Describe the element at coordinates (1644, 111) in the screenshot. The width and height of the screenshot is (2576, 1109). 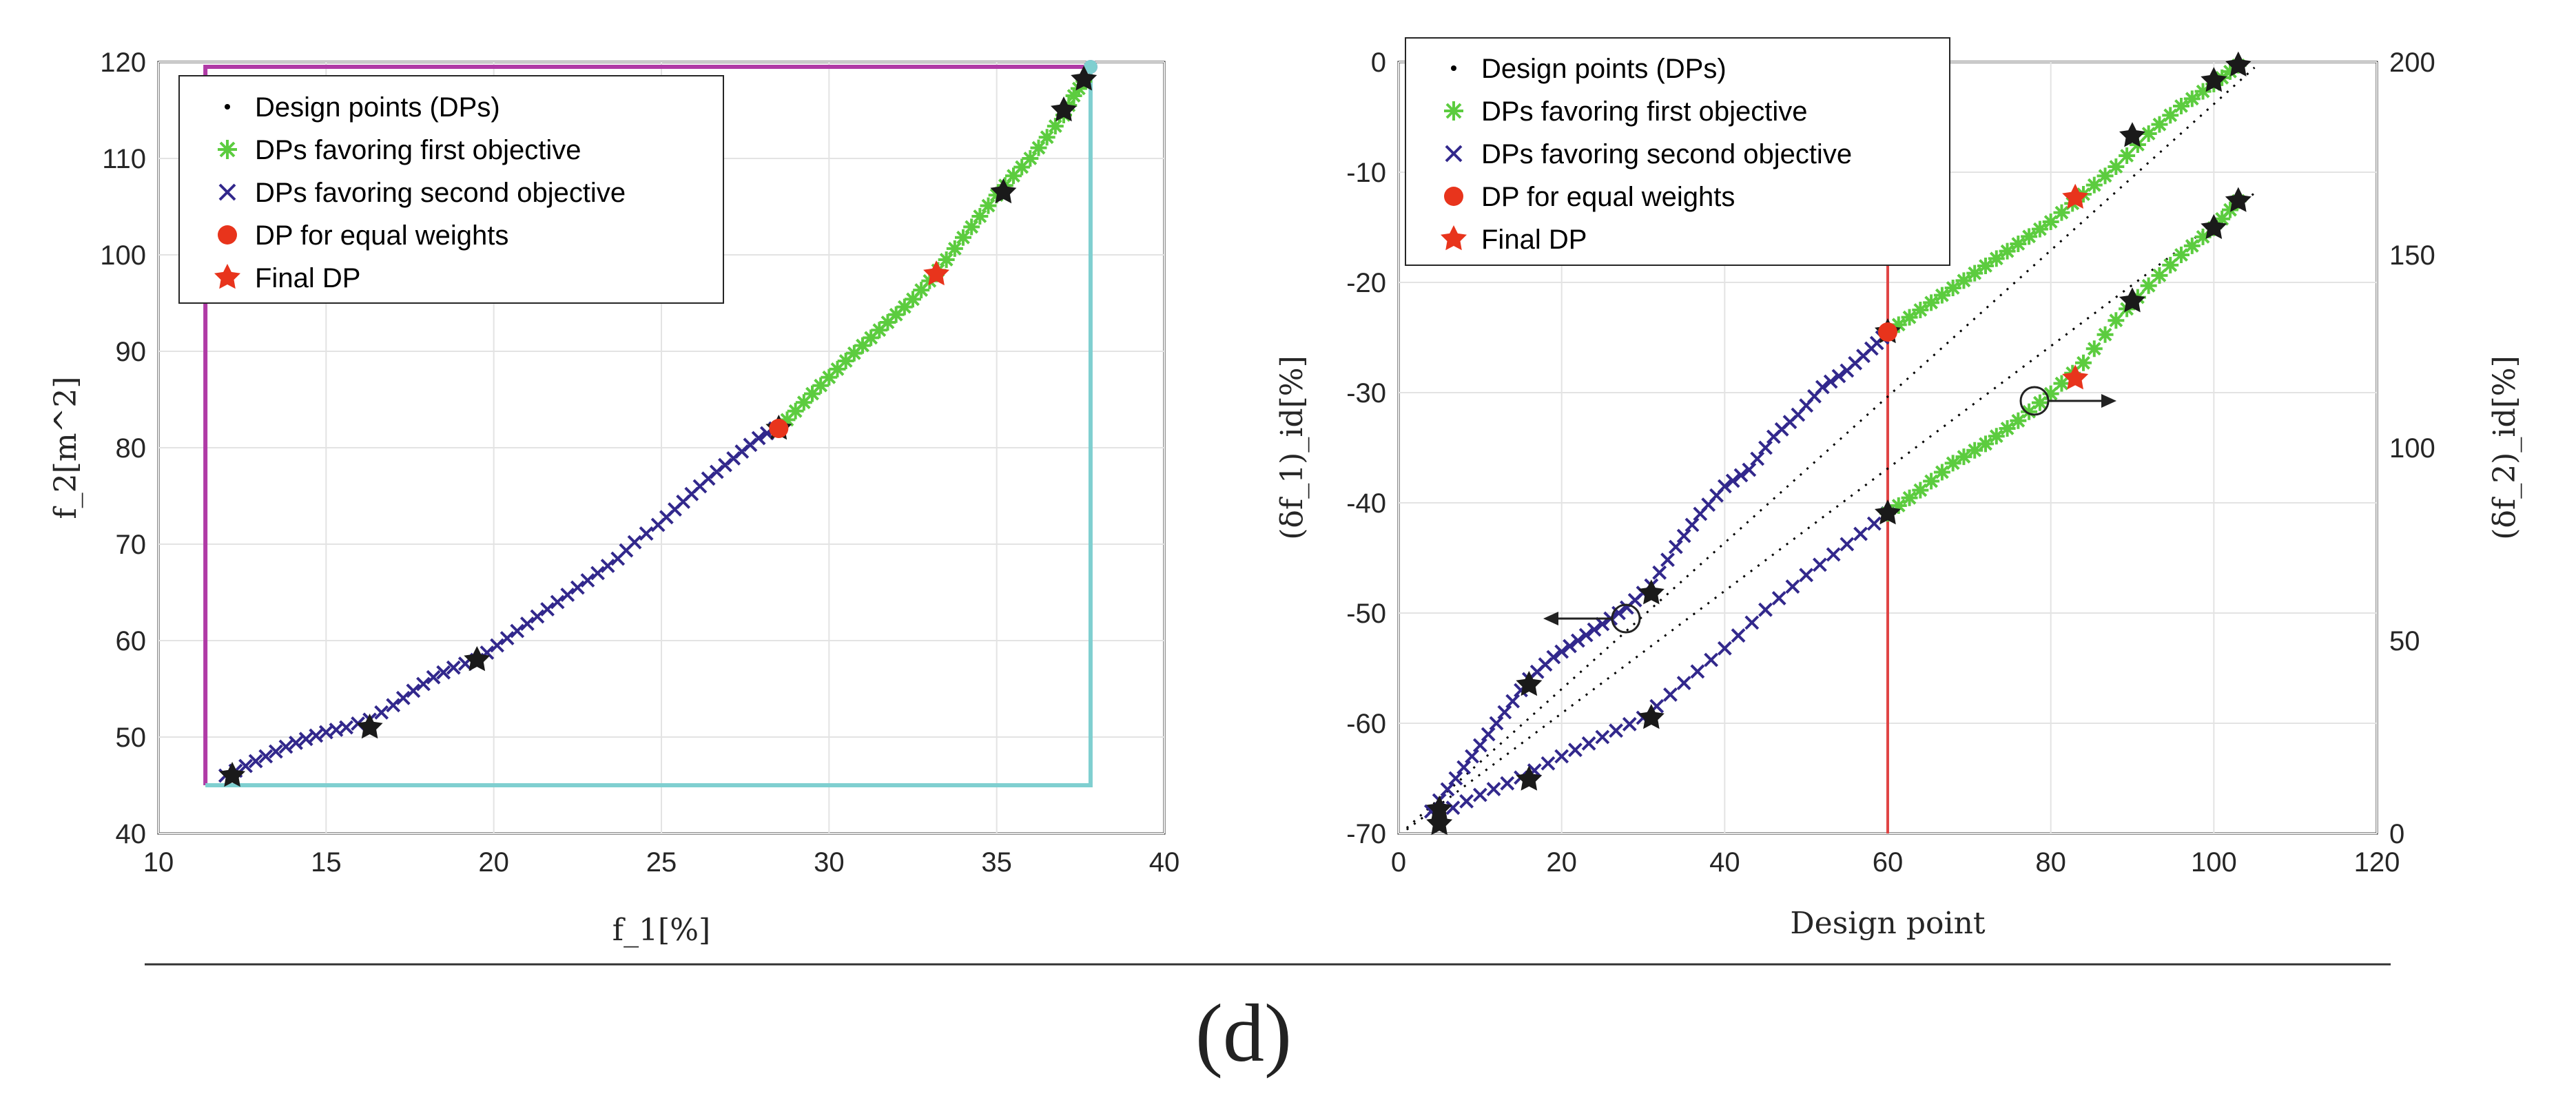
I see `right-legend-first-objective: DPs favoring first objective` at that location.